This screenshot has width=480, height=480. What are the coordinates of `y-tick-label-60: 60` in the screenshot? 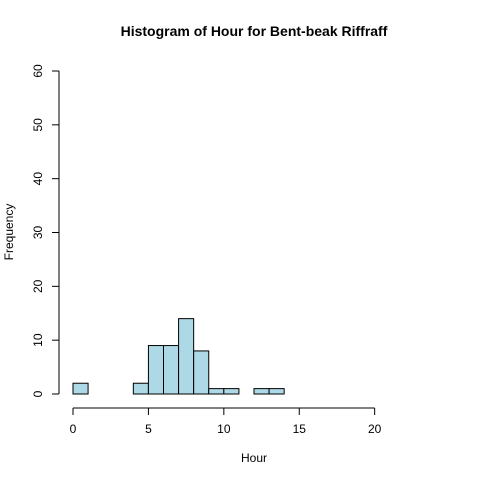 It's located at (38, 71).